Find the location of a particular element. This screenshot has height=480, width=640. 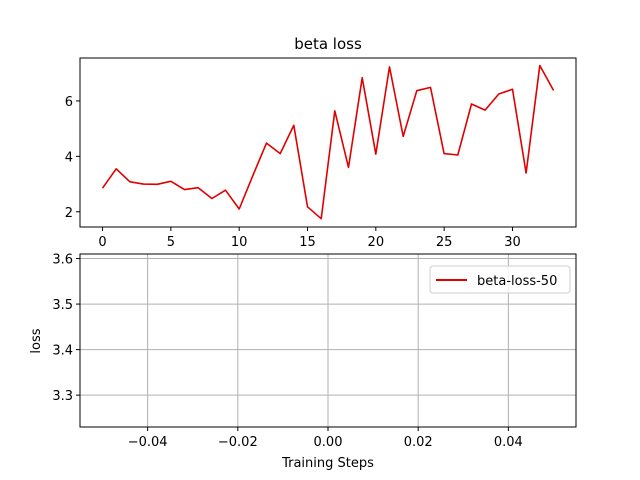

x-tick-label: 5 is located at coordinates (171, 242).